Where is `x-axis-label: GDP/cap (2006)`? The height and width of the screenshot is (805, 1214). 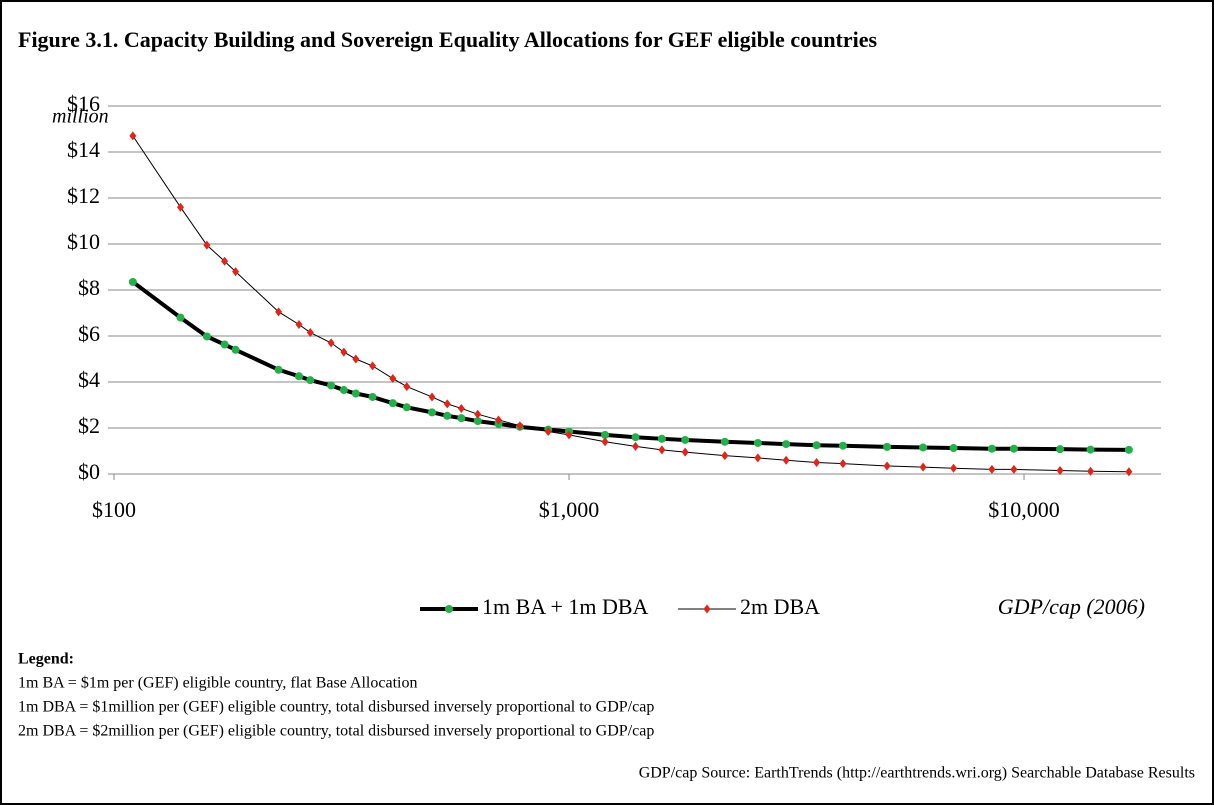 x-axis-label: GDP/cap (2006) is located at coordinates (1071, 606).